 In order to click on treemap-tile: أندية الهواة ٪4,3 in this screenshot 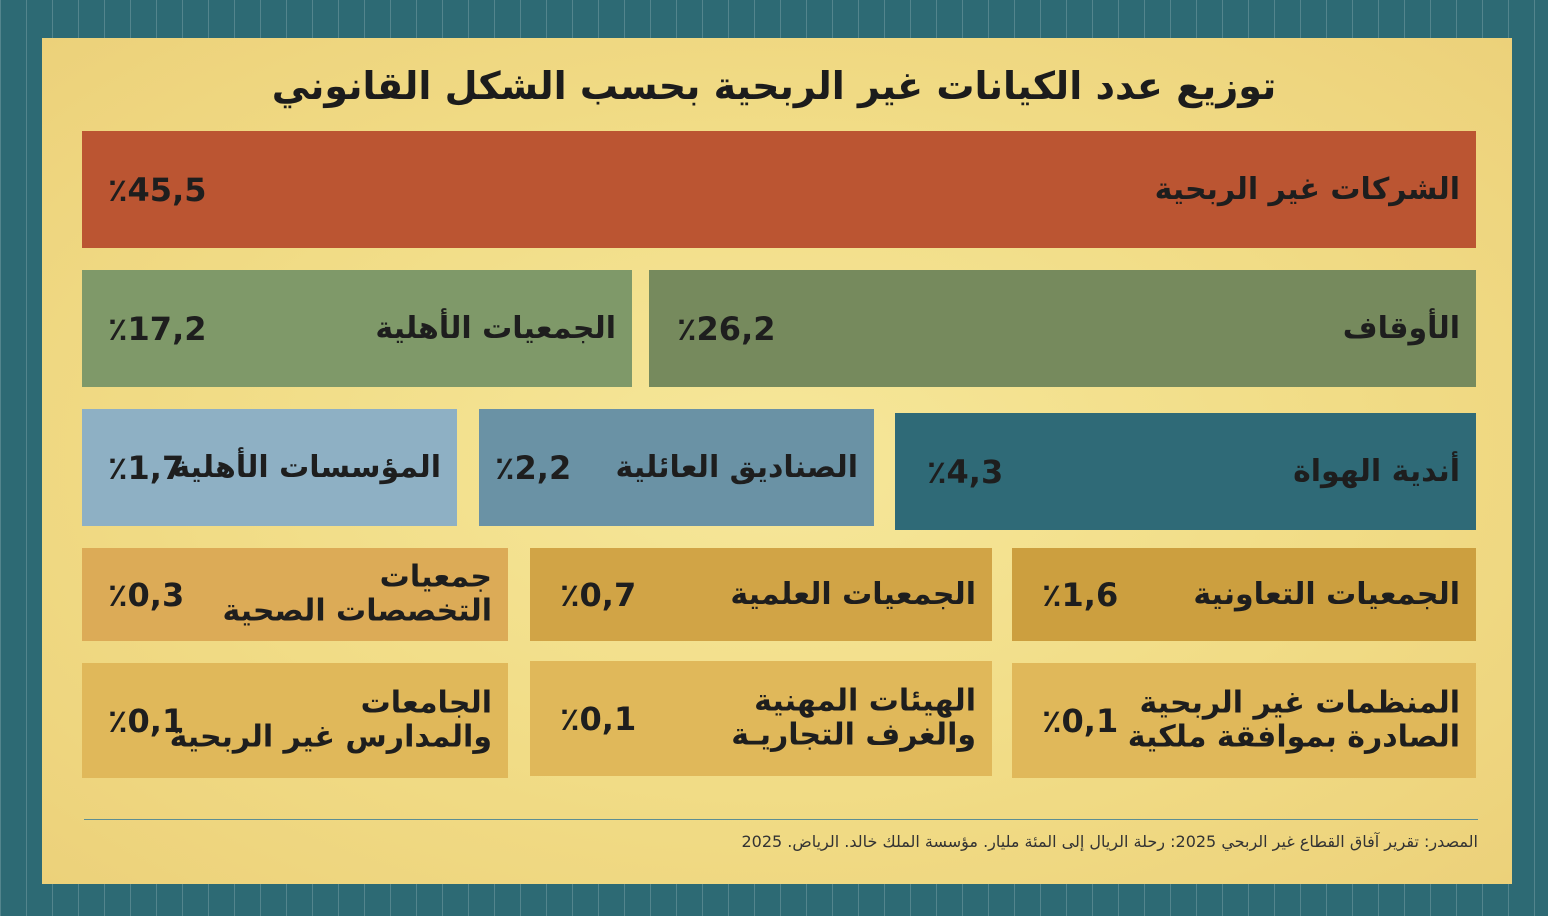, I will do `click(1185, 471)`.